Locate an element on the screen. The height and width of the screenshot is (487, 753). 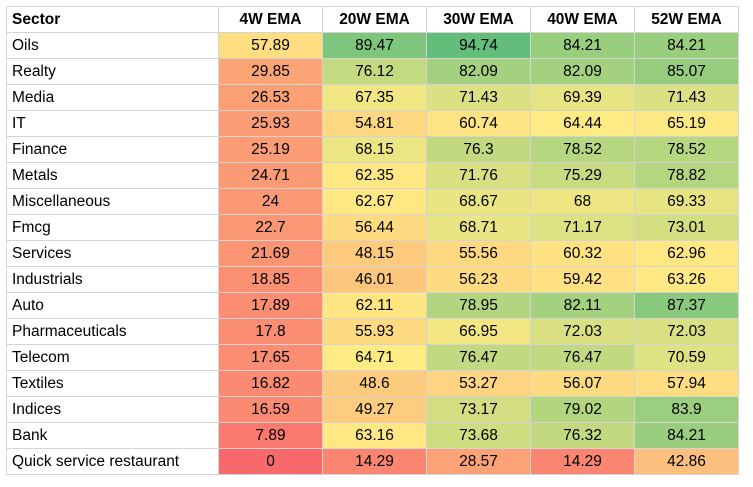
heatmap-cell: 56.07 is located at coordinates (582, 383).